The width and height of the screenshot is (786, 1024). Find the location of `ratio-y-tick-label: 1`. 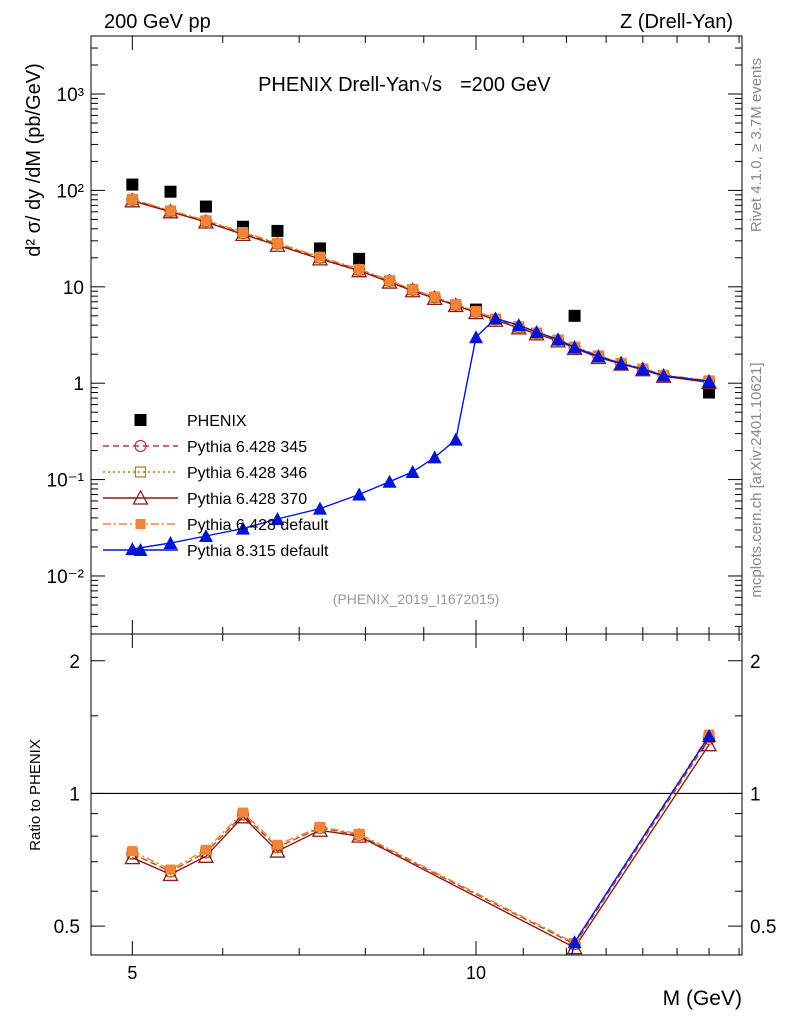

ratio-y-tick-label: 1 is located at coordinates (74, 794).